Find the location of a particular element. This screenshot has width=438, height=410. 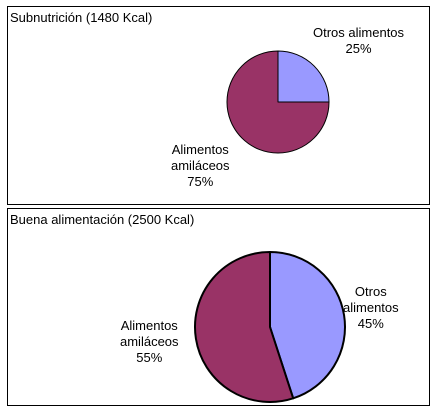

slice-label-percent: 25% is located at coordinates (358, 48).